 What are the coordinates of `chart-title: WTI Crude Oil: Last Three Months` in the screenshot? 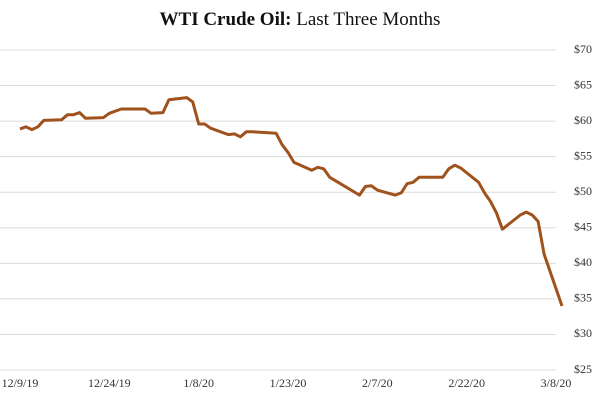 It's located at (300, 19).